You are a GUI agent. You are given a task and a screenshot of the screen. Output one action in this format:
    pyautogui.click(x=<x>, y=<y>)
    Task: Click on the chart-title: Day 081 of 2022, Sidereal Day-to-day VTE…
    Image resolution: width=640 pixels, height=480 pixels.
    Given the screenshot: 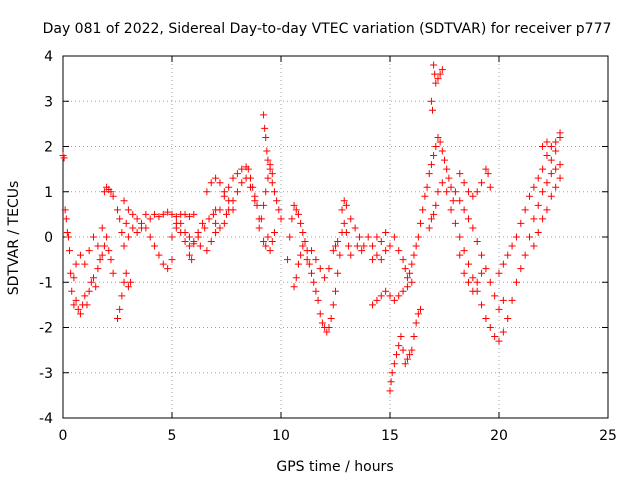 What is the action you would take?
    pyautogui.click(x=327, y=29)
    